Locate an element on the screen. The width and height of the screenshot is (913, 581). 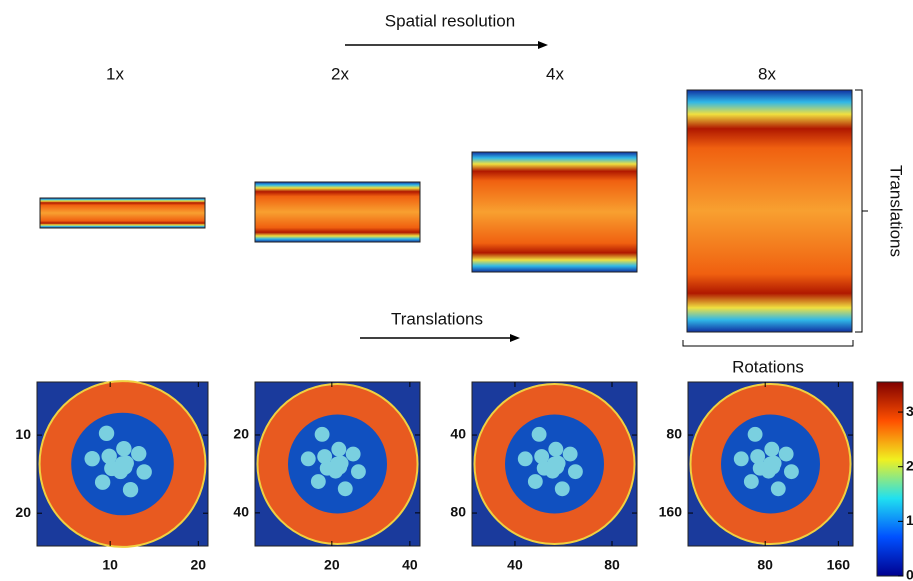
title: Spatial resolution is located at coordinates (450, 20).